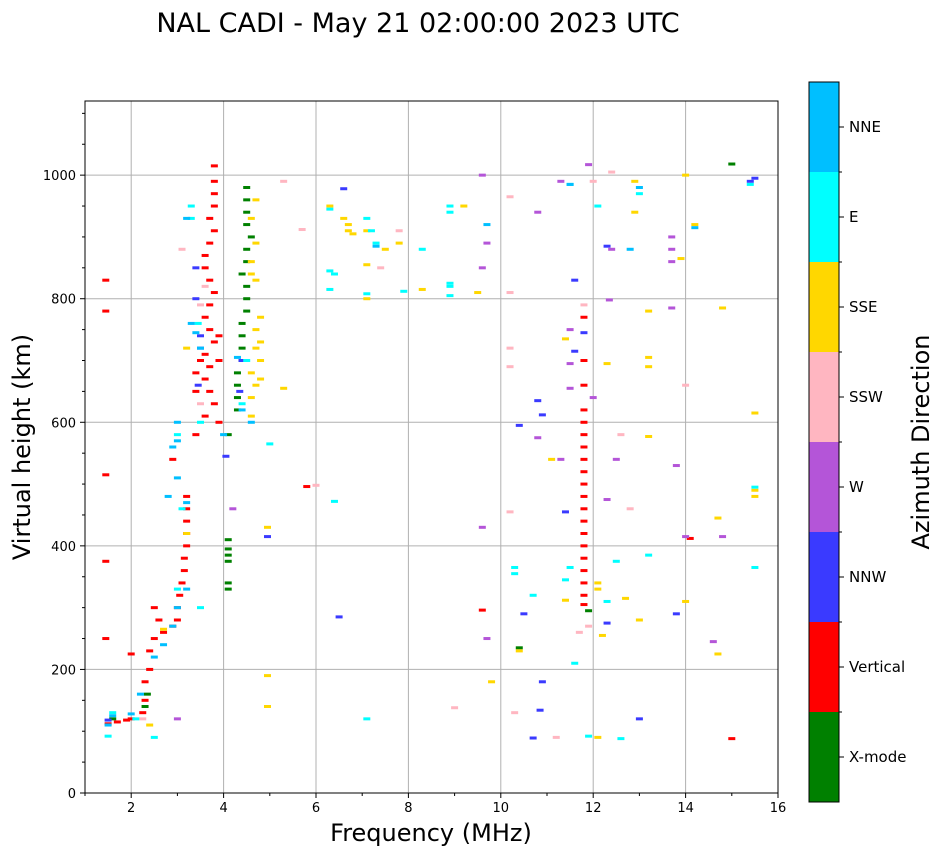 The image size is (951, 856). Describe the element at coordinates (867, 577) in the screenshot. I see `colorbar-tick-label: NNW` at that location.